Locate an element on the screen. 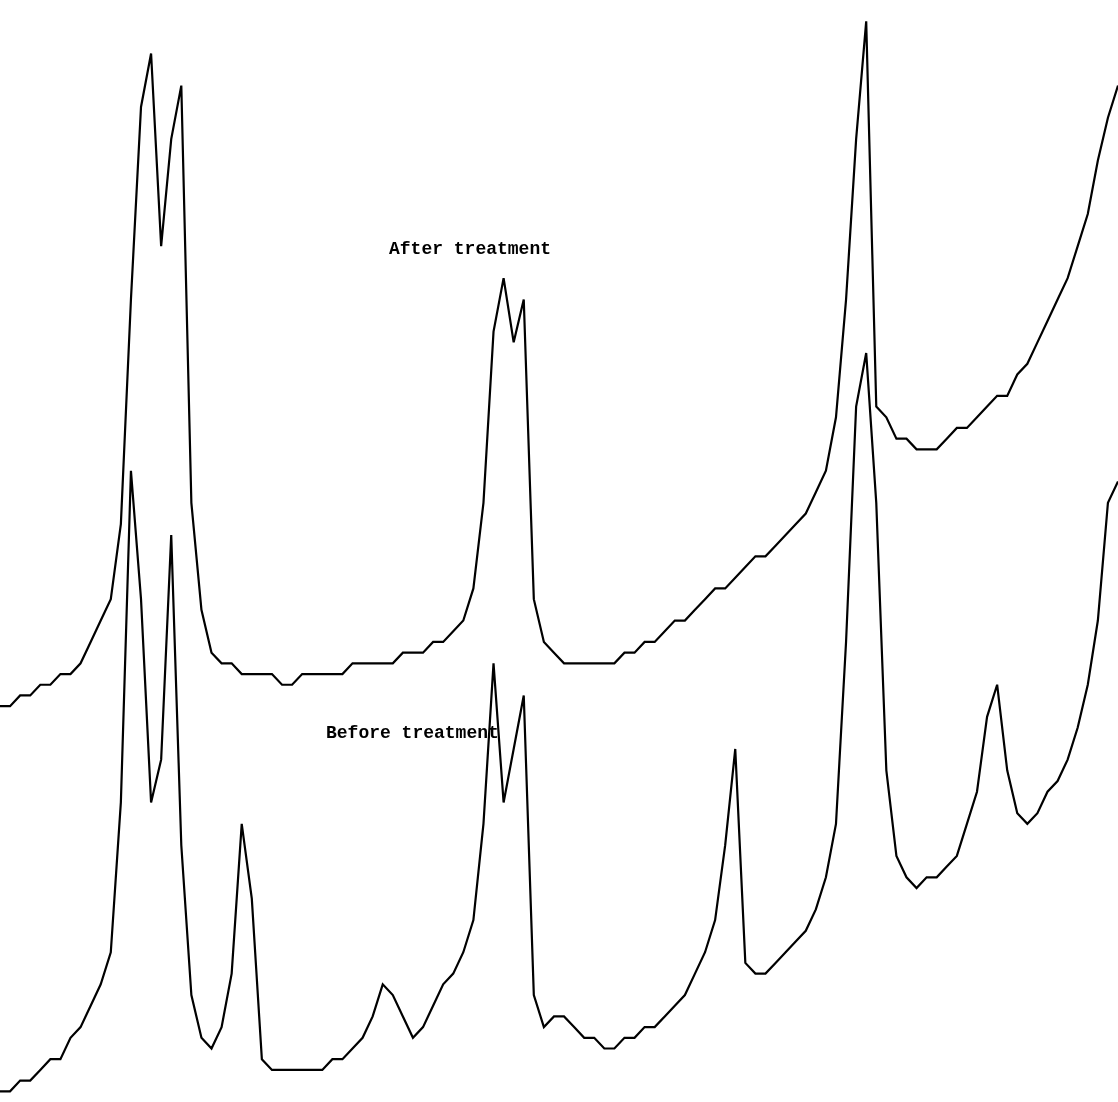  text: After treatment is located at coordinates (470, 249).